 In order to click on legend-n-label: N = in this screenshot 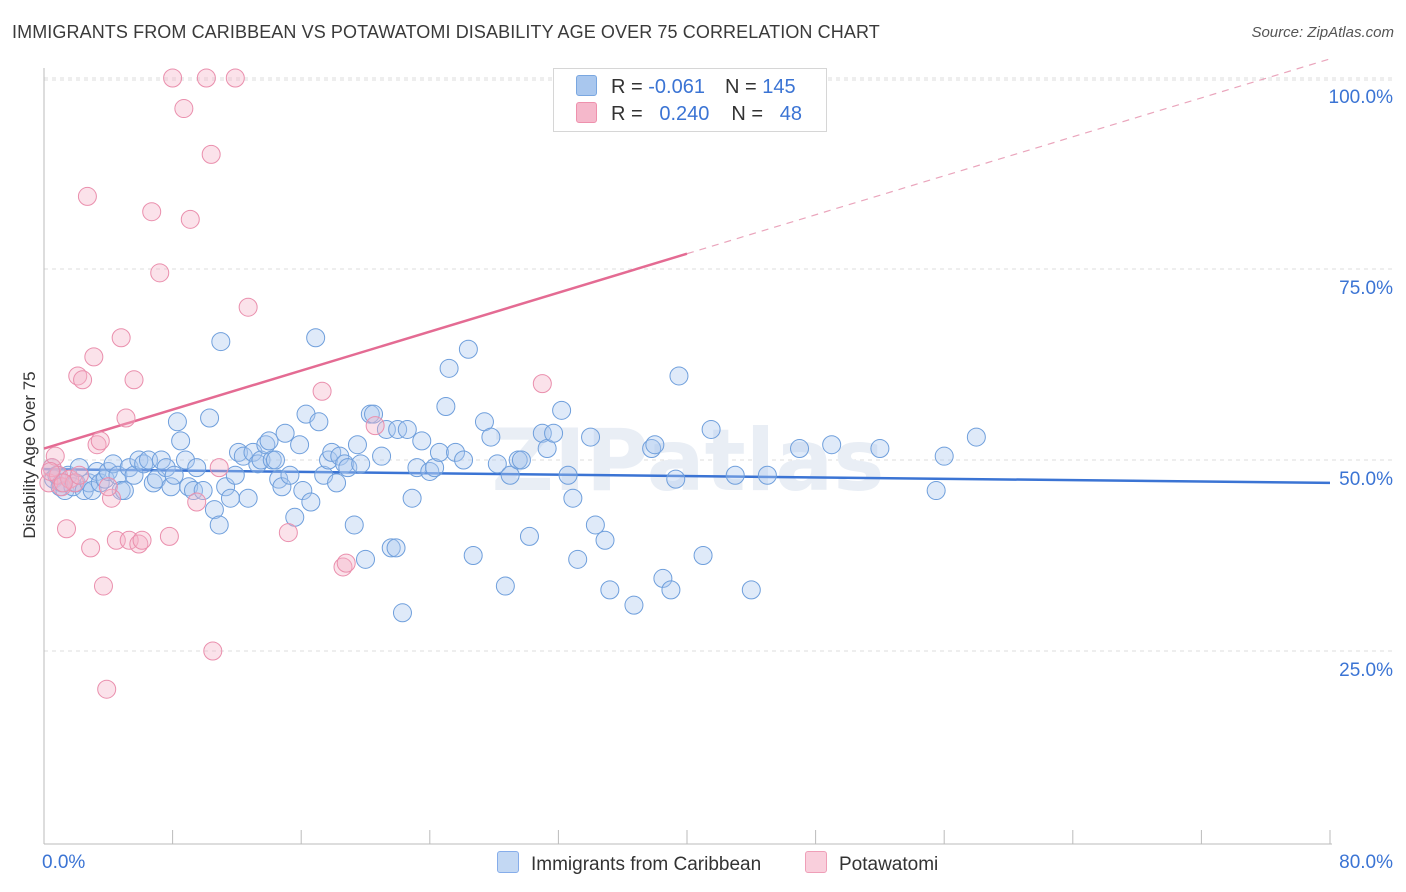, I will do `click(747, 114)`.